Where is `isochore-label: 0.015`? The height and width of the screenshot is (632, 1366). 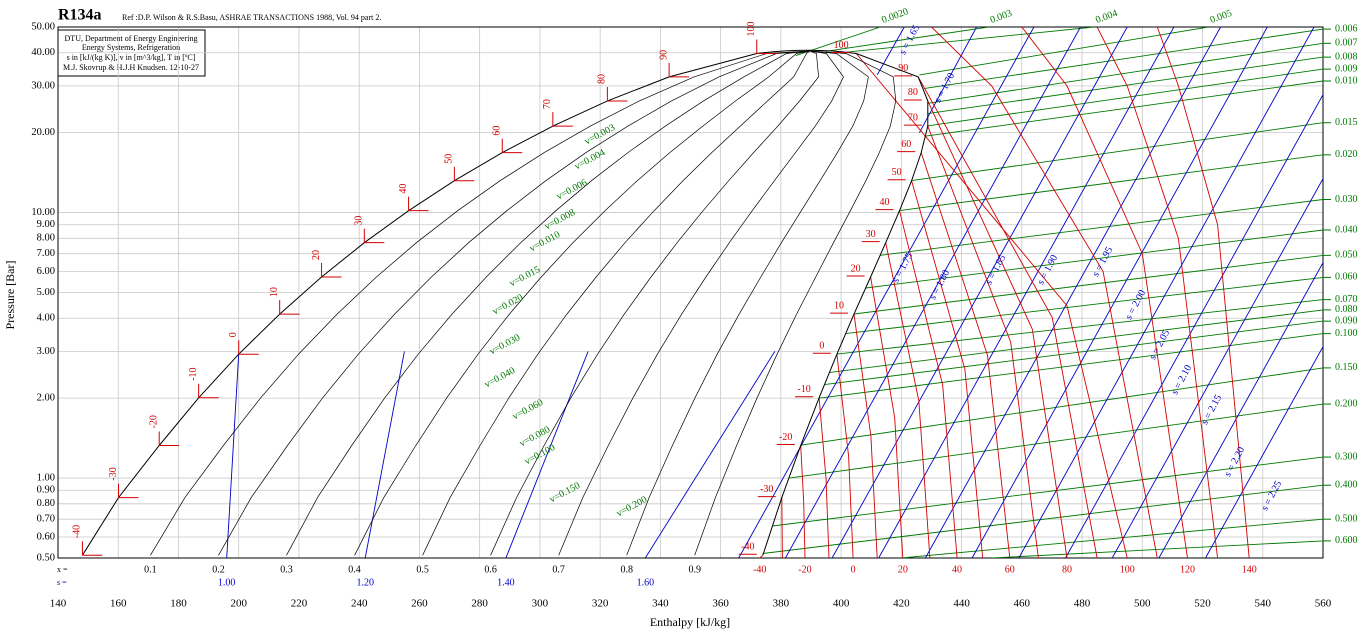
isochore-label: 0.015 is located at coordinates (1346, 122).